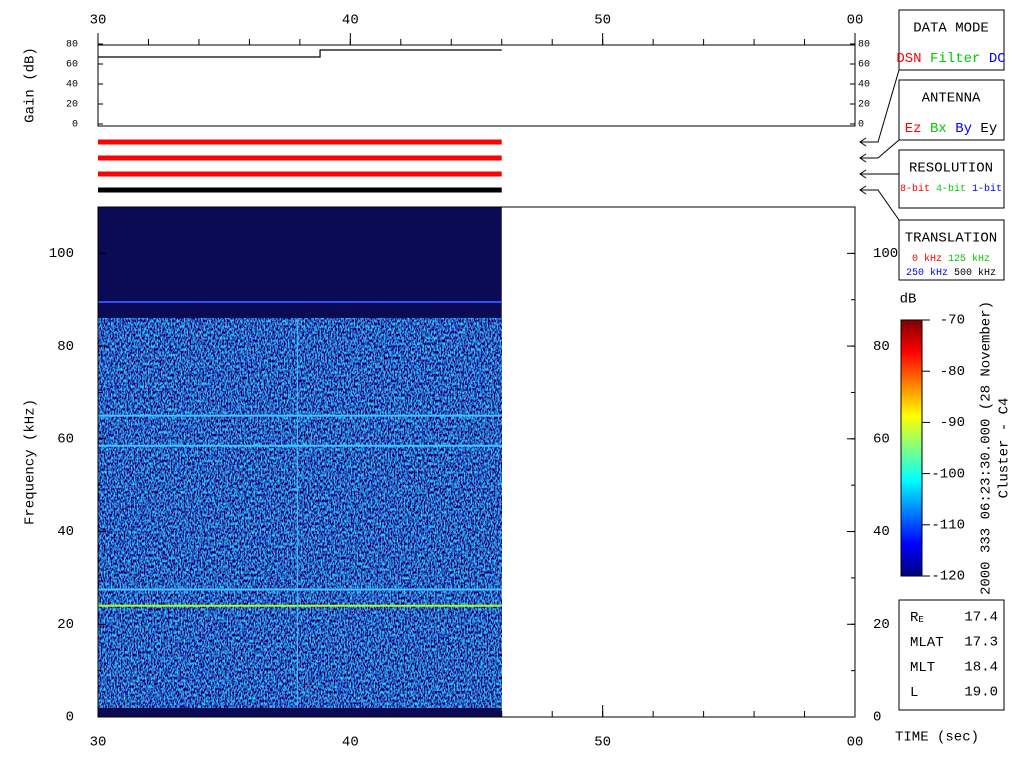 This screenshot has width=1024, height=768. What do you see at coordinates (951, 655) in the screenshot?
I see `ephemeris-box` at bounding box center [951, 655].